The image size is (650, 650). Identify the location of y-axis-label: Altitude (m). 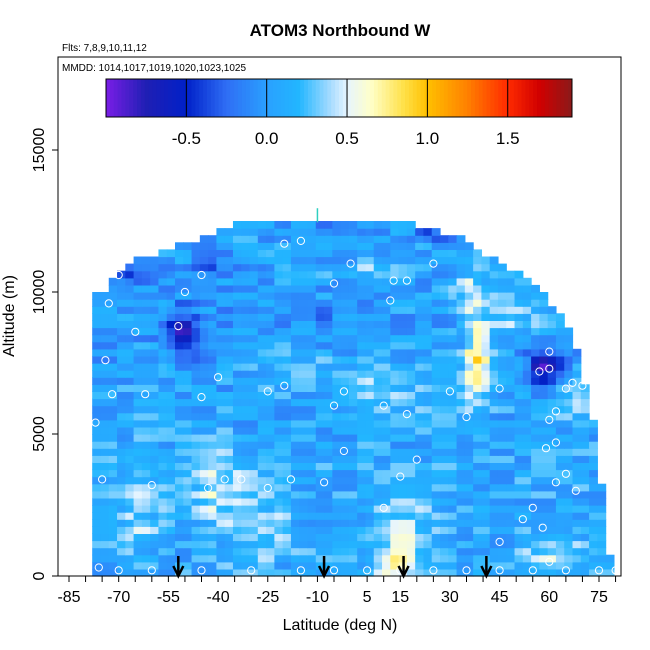
(9, 316).